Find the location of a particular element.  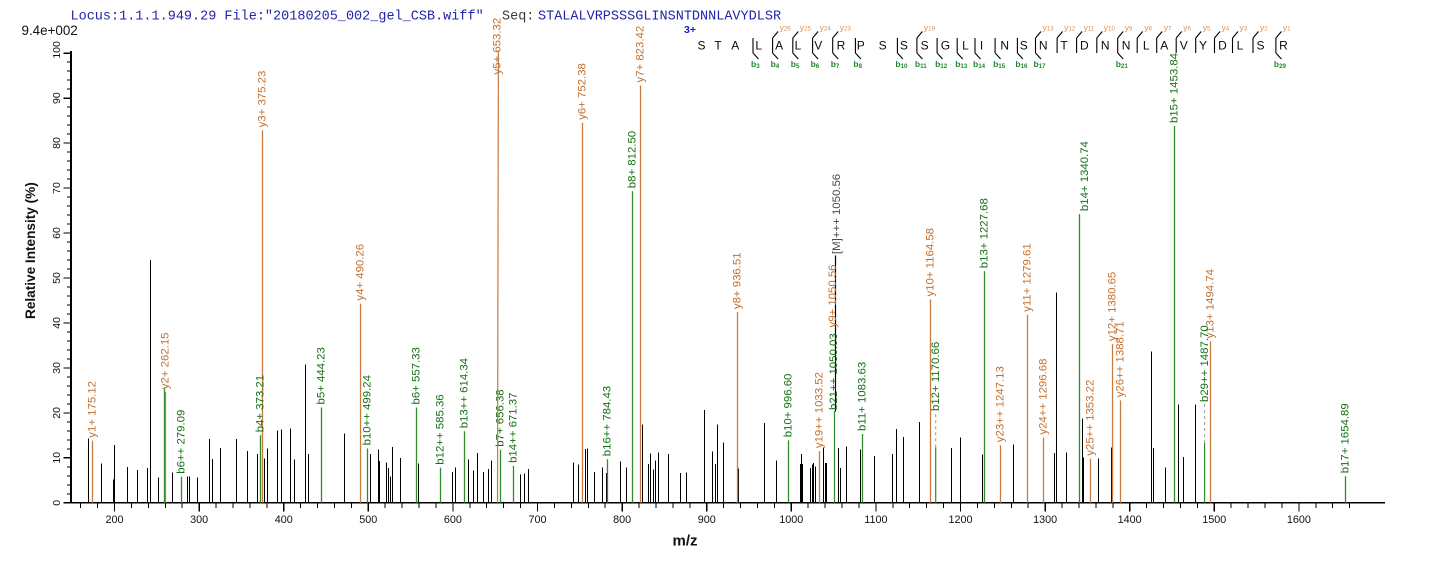

svg-text: STALALVRPSSSGLINSNTDNNLAVYDLSR is located at coordinates (659, 17).